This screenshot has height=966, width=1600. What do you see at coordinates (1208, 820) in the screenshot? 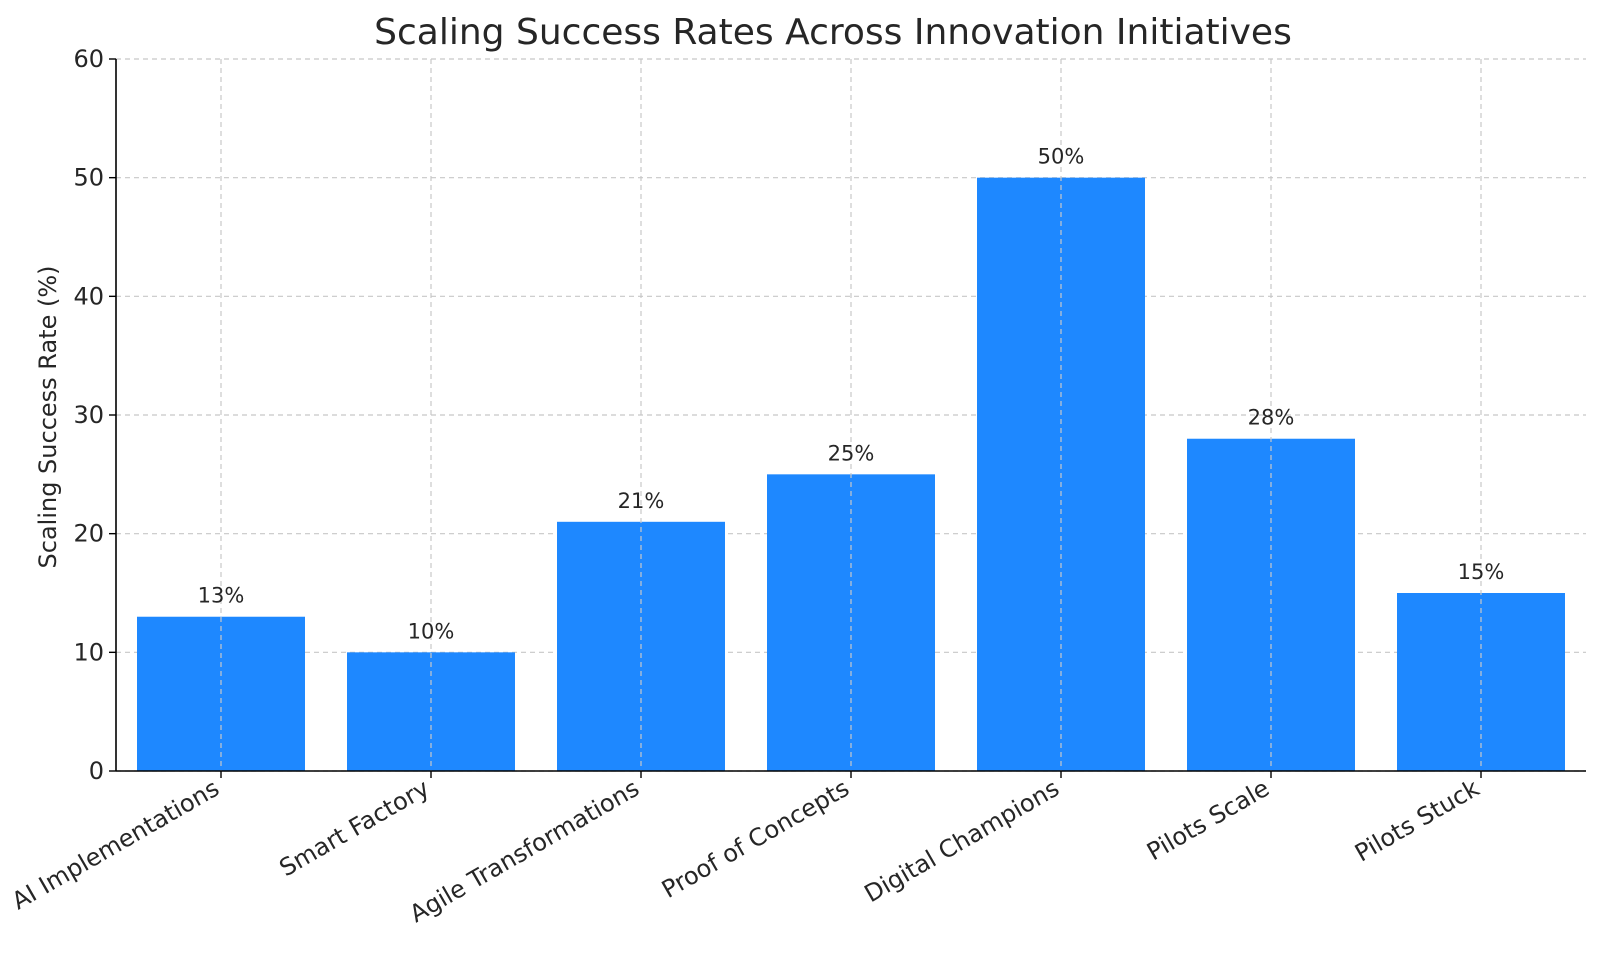
I see `x-tick-label: Pilots Scale` at bounding box center [1208, 820].